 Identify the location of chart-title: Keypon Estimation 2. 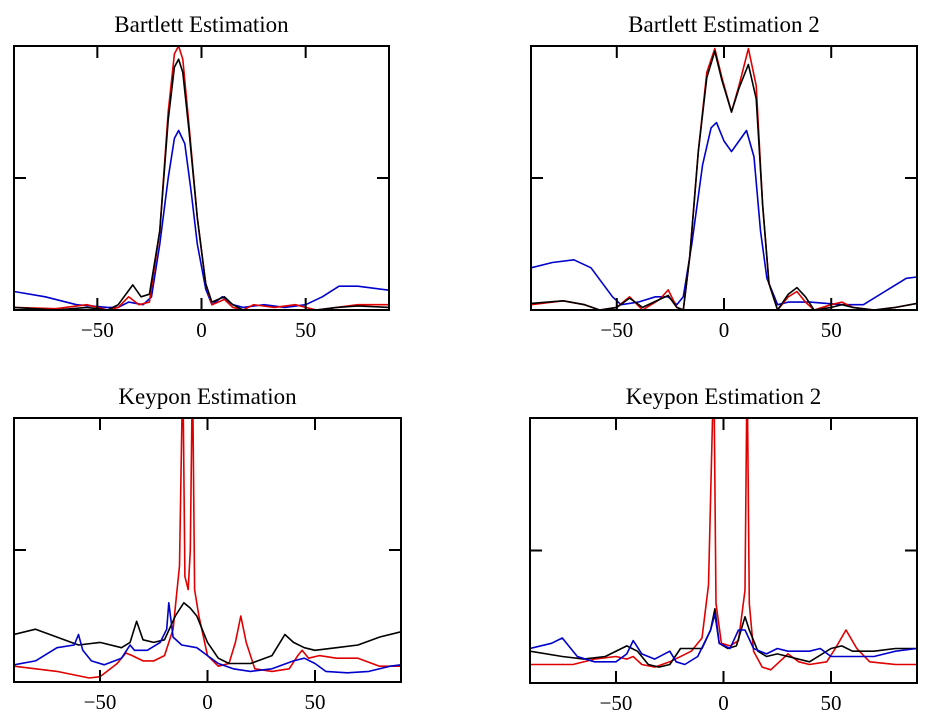
(723, 396).